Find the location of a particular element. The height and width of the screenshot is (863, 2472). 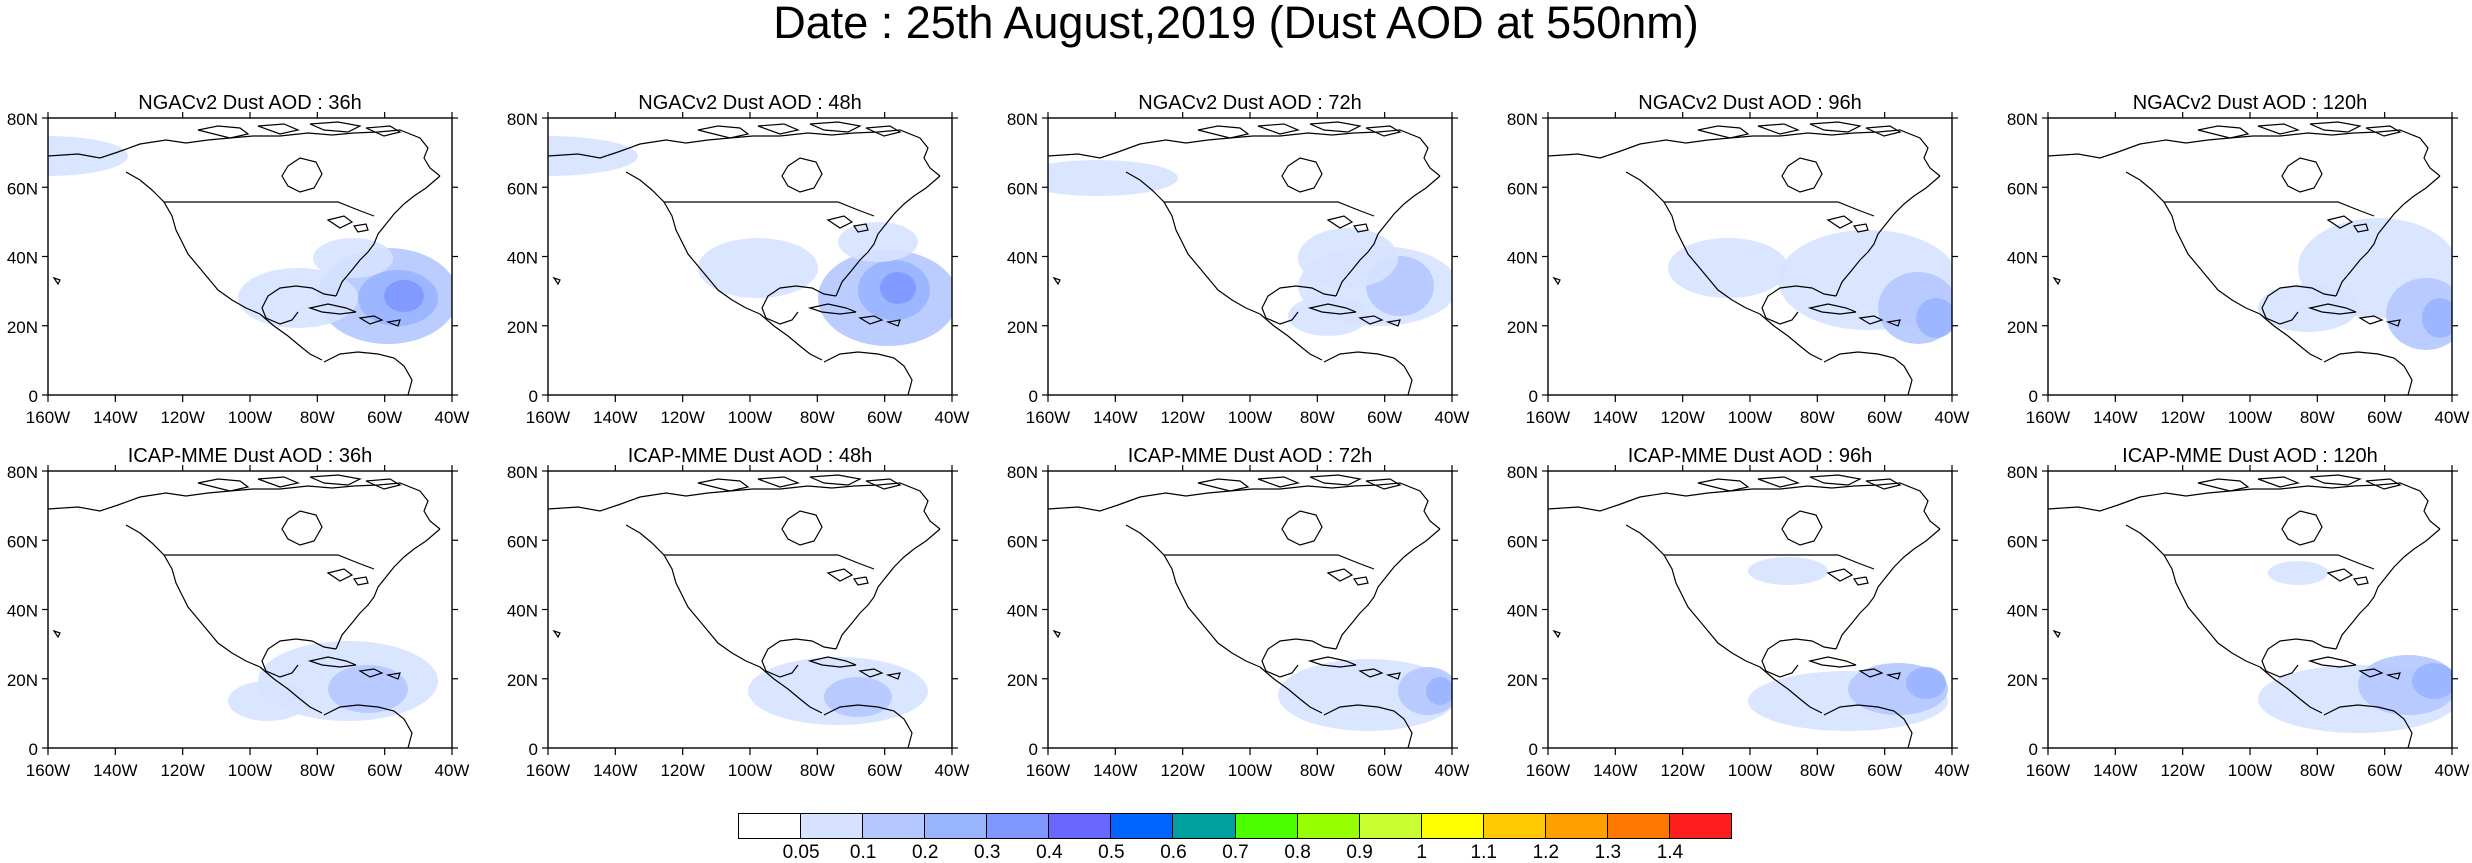

colorbar-label: 1.2 is located at coordinates (1546, 852).